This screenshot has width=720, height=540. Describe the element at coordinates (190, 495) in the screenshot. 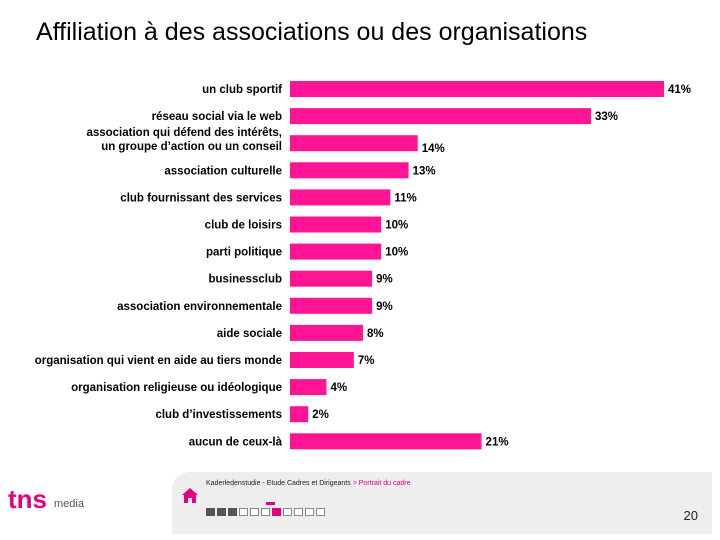

I see `home-icon` at that location.